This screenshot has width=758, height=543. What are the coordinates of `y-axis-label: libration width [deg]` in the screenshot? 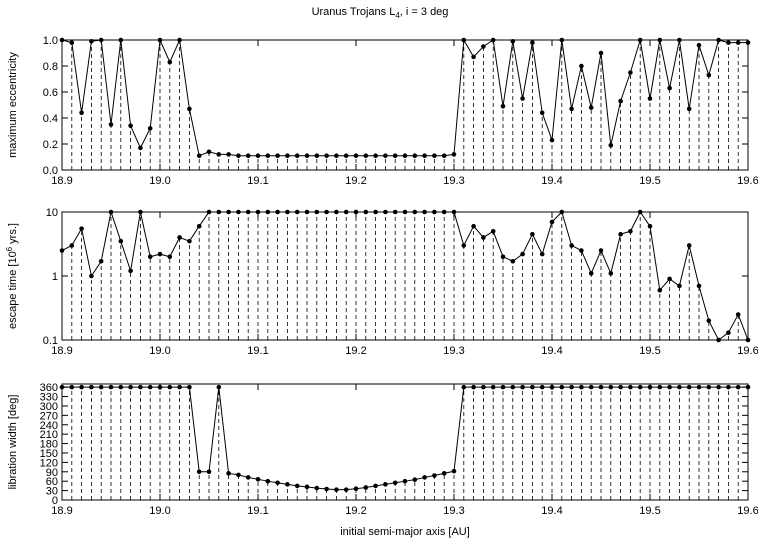 It's located at (13, 442).